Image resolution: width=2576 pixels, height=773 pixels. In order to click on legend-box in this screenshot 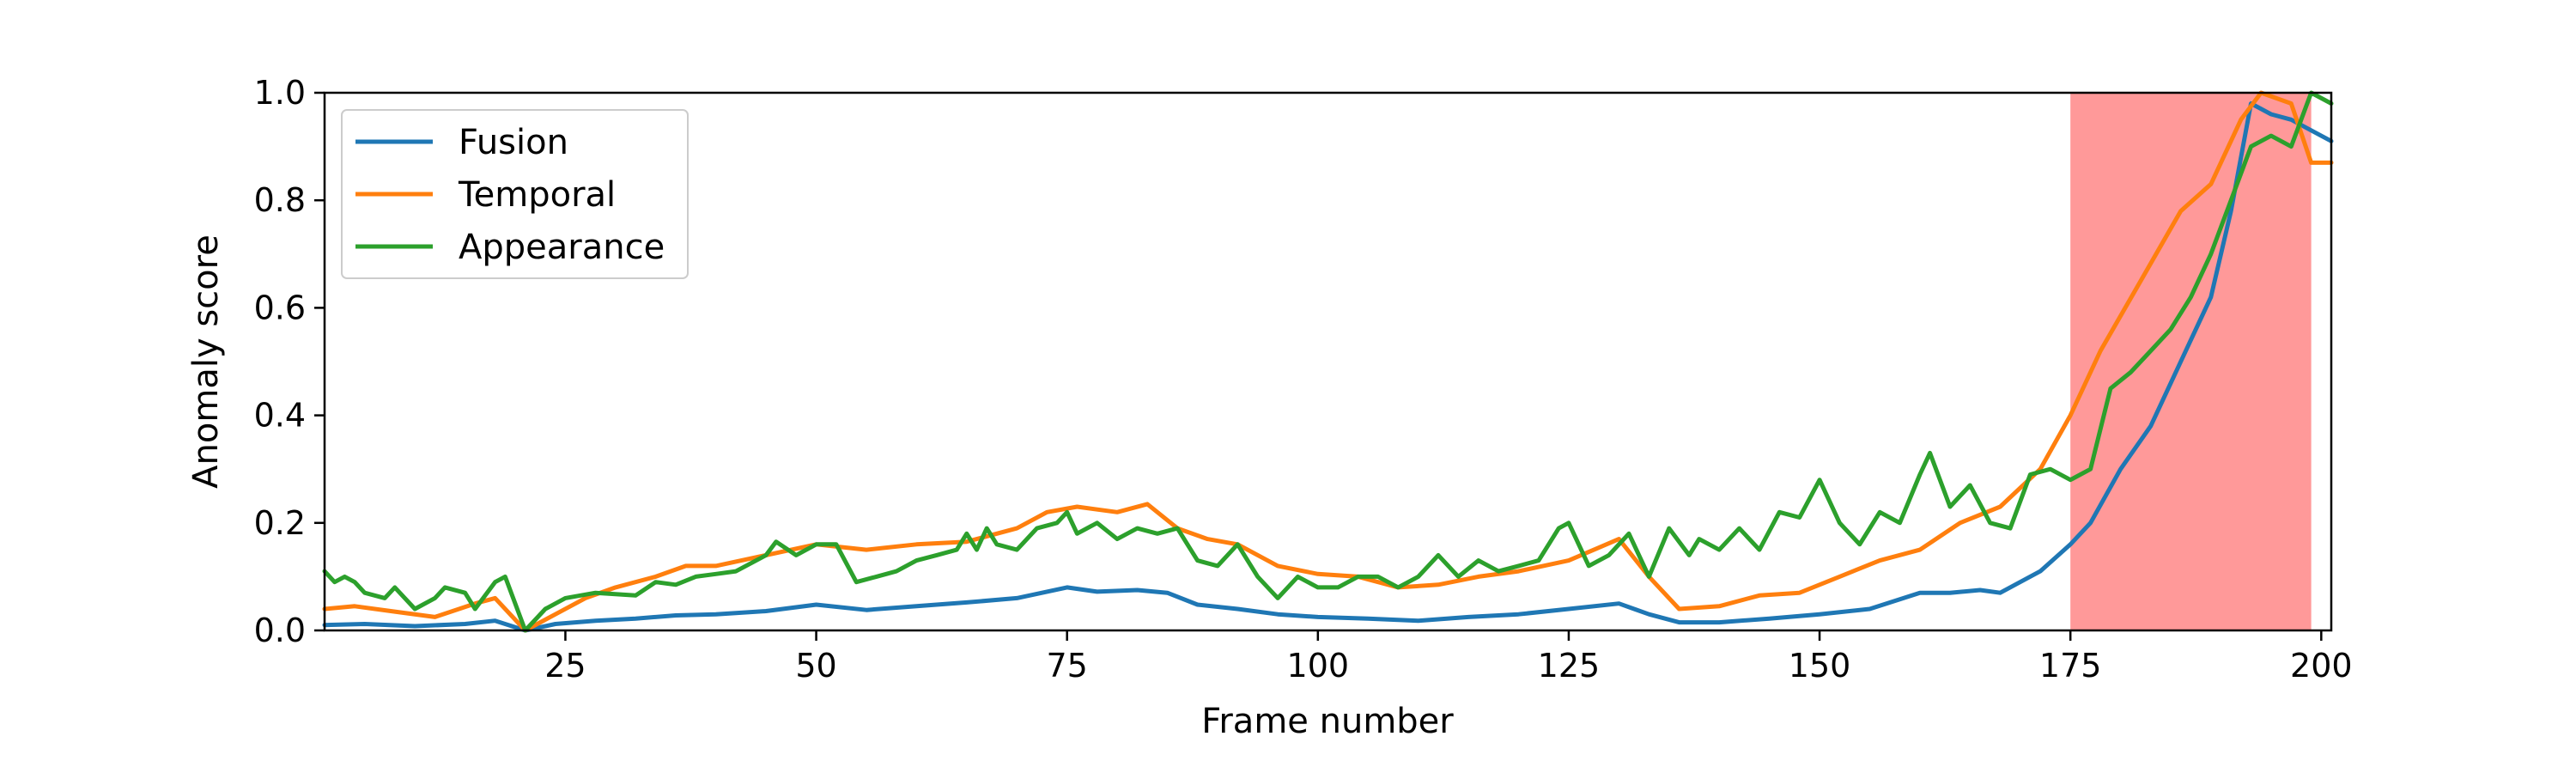, I will do `click(515, 194)`.